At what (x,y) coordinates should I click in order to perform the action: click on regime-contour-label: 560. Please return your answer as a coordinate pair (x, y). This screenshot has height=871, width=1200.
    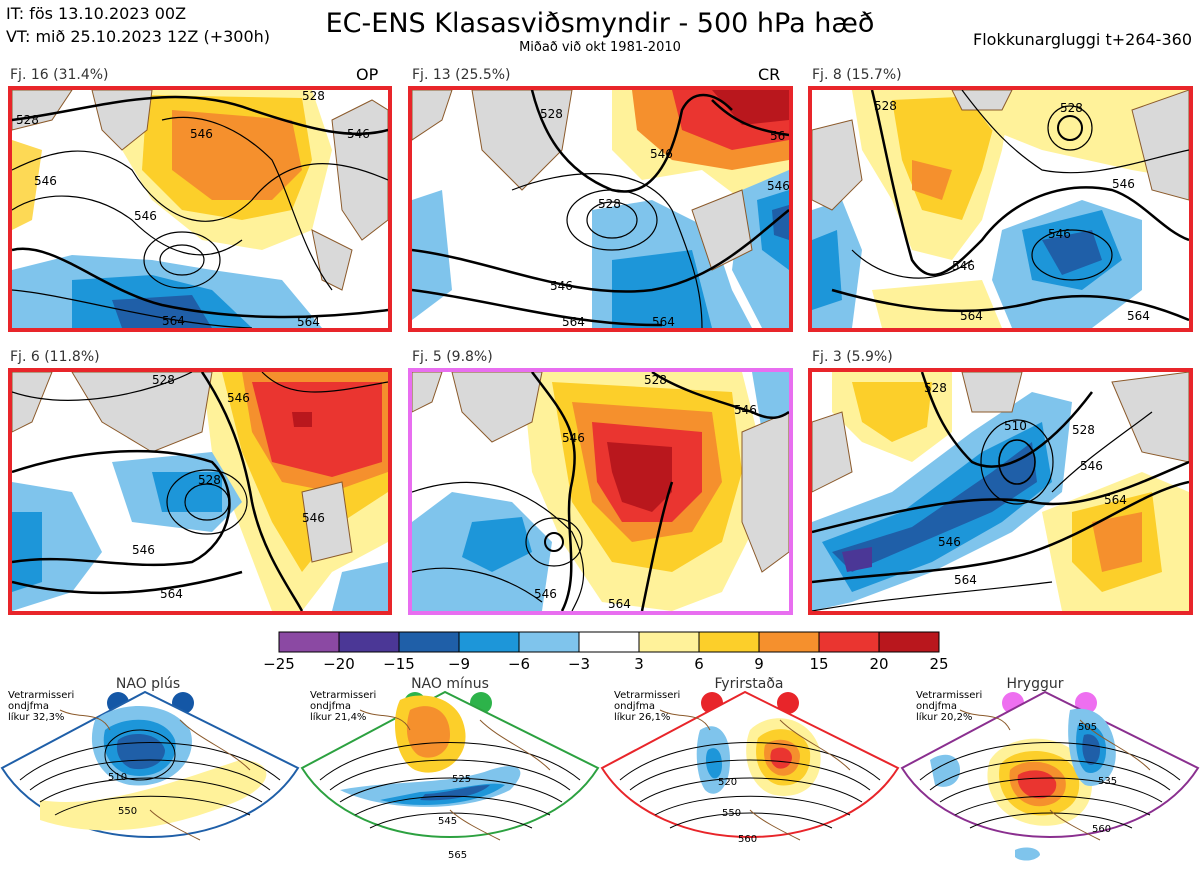
    Looking at the image, I should click on (747, 839).